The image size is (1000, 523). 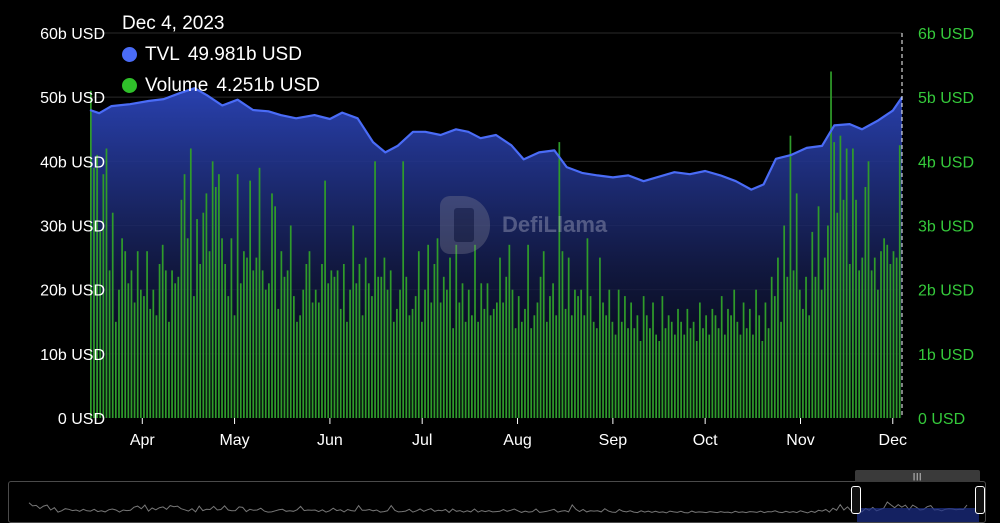 What do you see at coordinates (234, 440) in the screenshot?
I see `x-tick-label: May` at bounding box center [234, 440].